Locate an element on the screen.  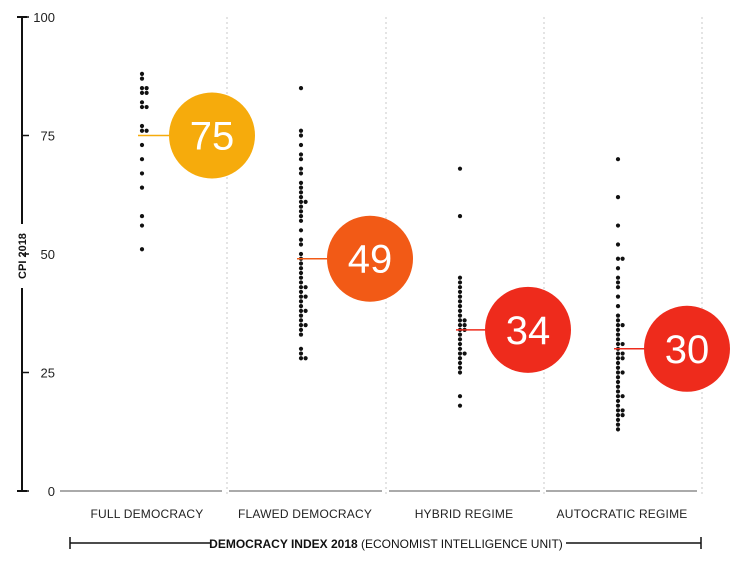
category-label: AUTOCRATIC REGIME is located at coordinates (622, 514).